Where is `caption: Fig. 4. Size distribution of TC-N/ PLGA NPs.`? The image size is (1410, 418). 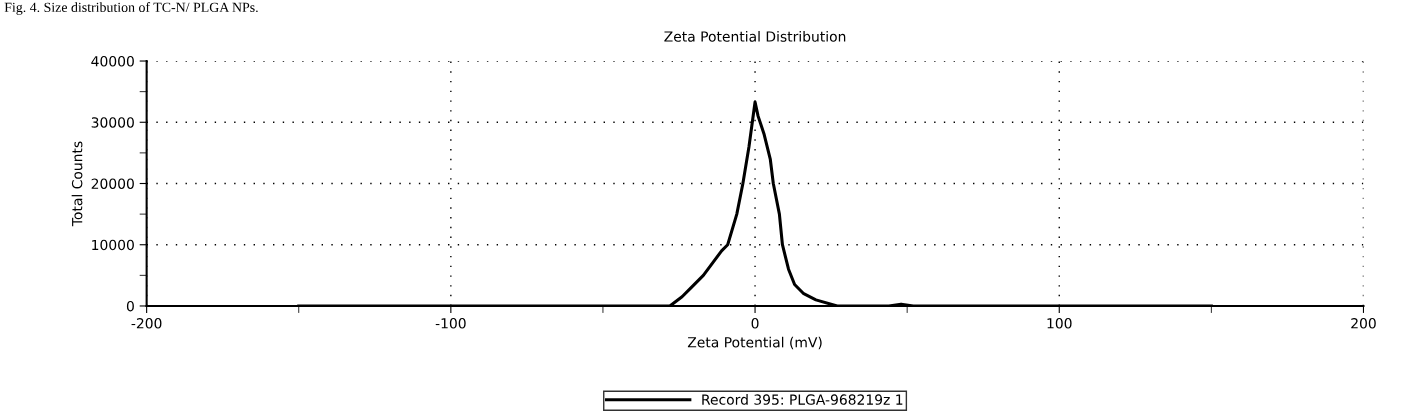
caption: Fig. 4. Size distribution of TC-N/ PLGA NPs. is located at coordinates (131, 8).